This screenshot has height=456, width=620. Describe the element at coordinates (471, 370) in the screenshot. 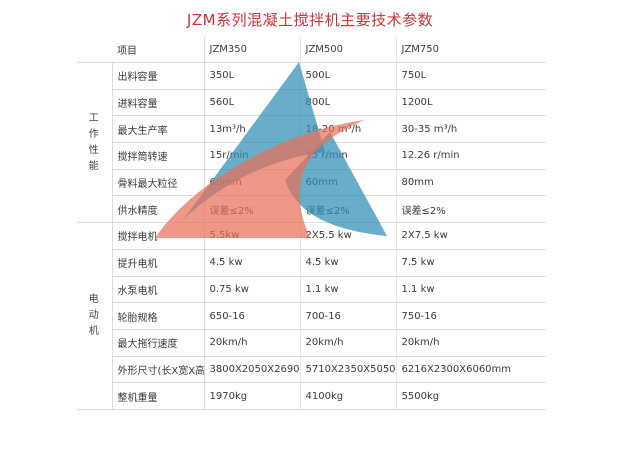

I see `cell-value: 6216X2300X6060mm` at that location.